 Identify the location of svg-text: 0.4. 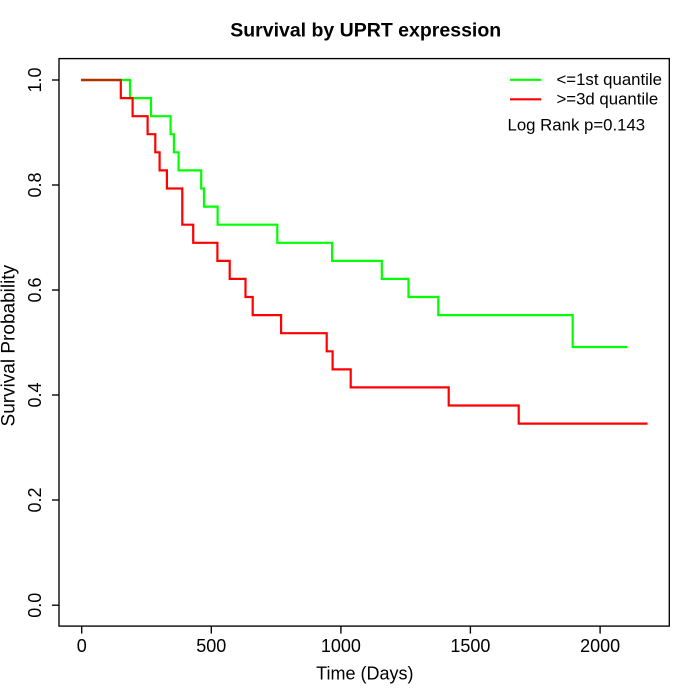
(35, 394).